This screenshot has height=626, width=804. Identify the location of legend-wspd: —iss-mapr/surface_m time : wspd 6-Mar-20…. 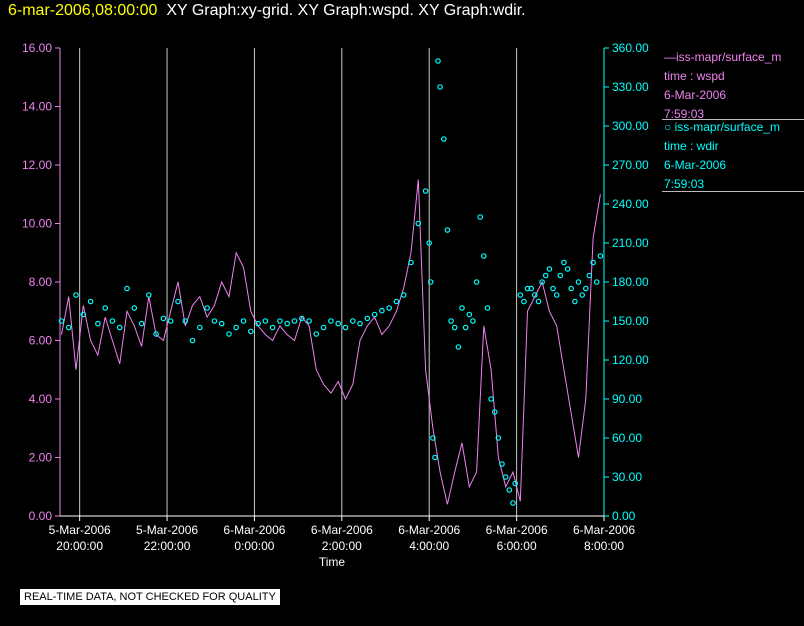
(734, 86).